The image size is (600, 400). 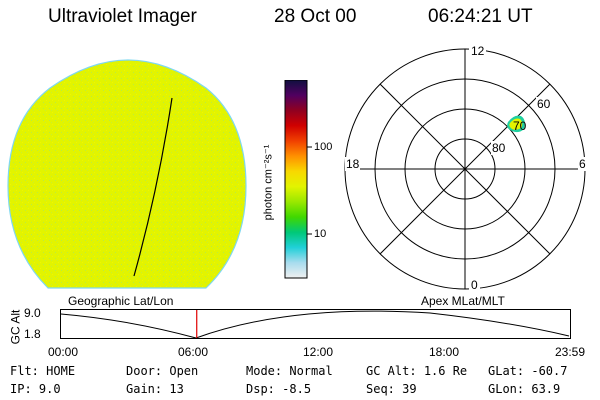 I want to click on altitude-curve, so click(x=315, y=324).